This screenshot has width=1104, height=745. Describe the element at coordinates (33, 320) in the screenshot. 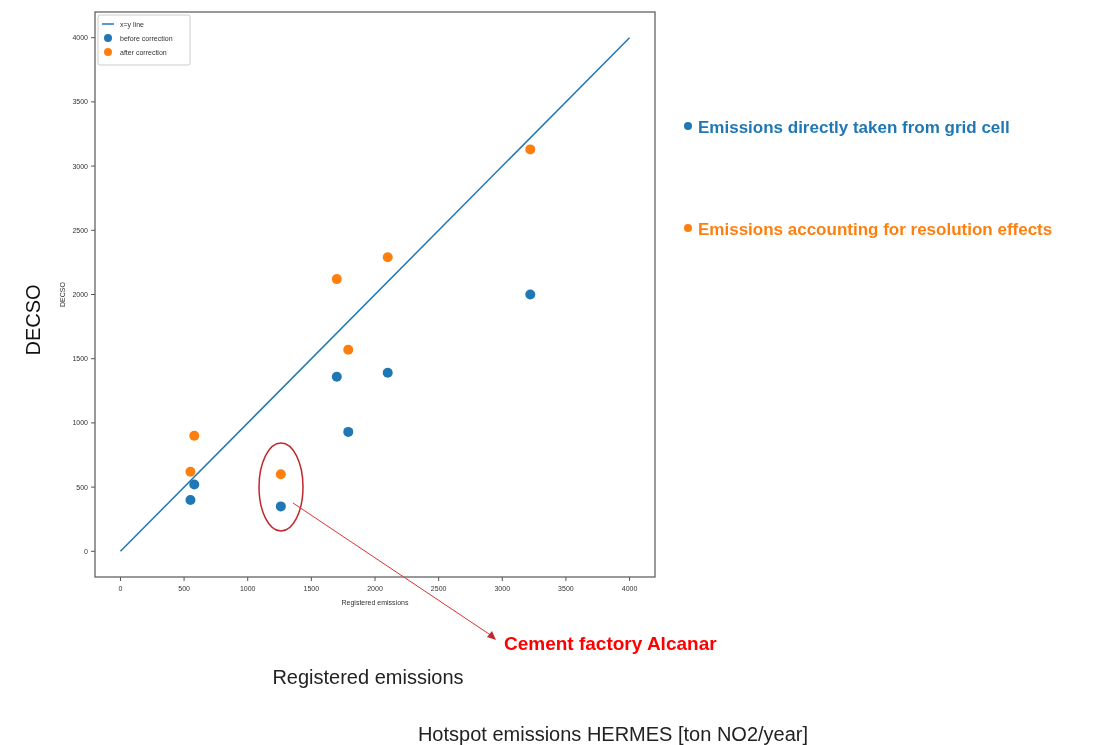

I see `text: DECSO` at that location.